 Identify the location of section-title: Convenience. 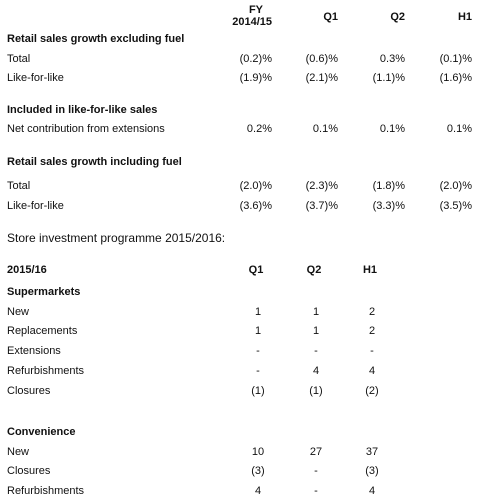
(41, 432).